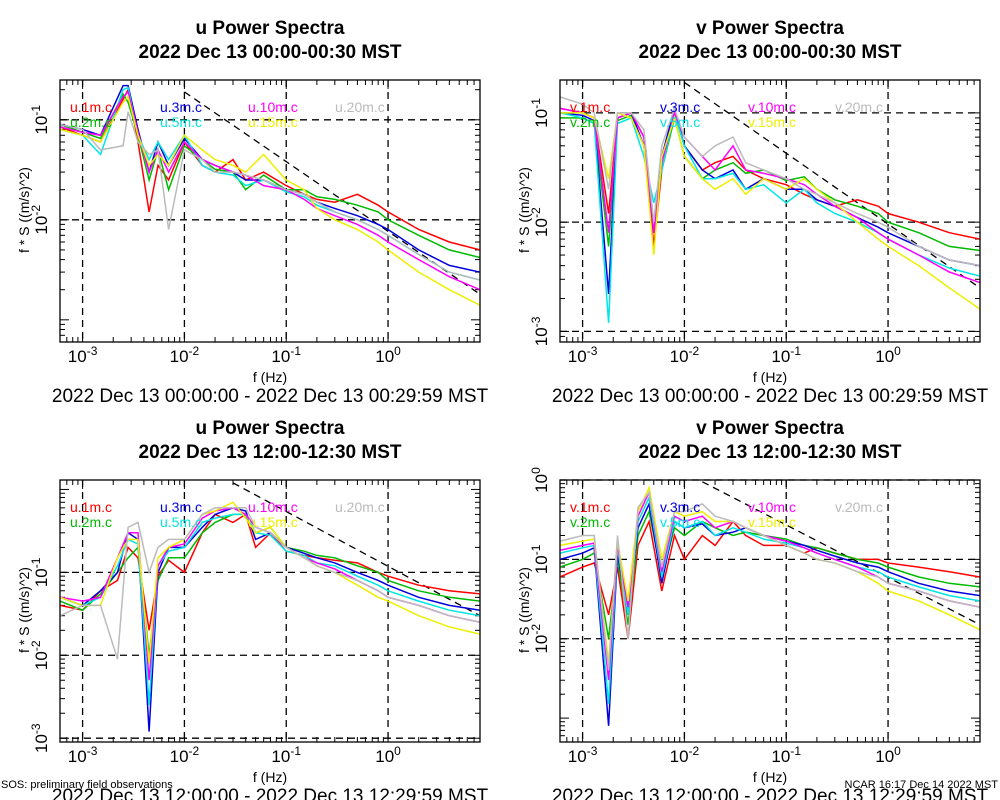 This screenshot has width=1000, height=800. I want to click on series-line-v-10m-c, so click(770, 195).